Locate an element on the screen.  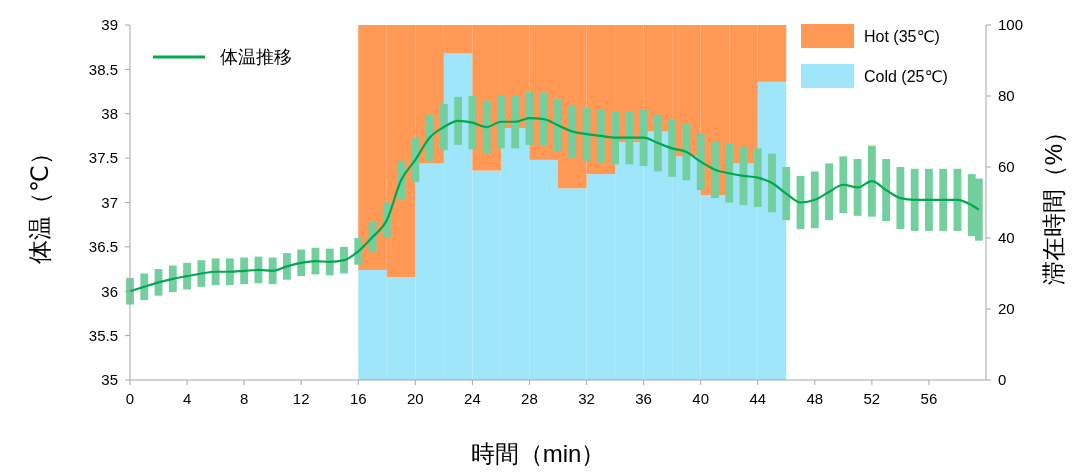
legend-label: 体温推移 is located at coordinates (256, 57).